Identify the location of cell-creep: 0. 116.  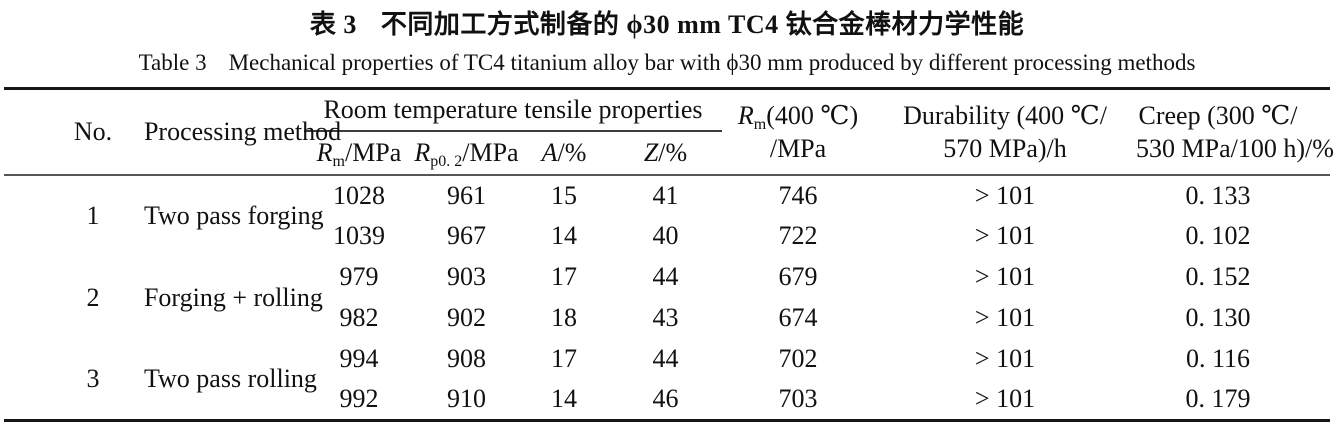
(1218, 358).